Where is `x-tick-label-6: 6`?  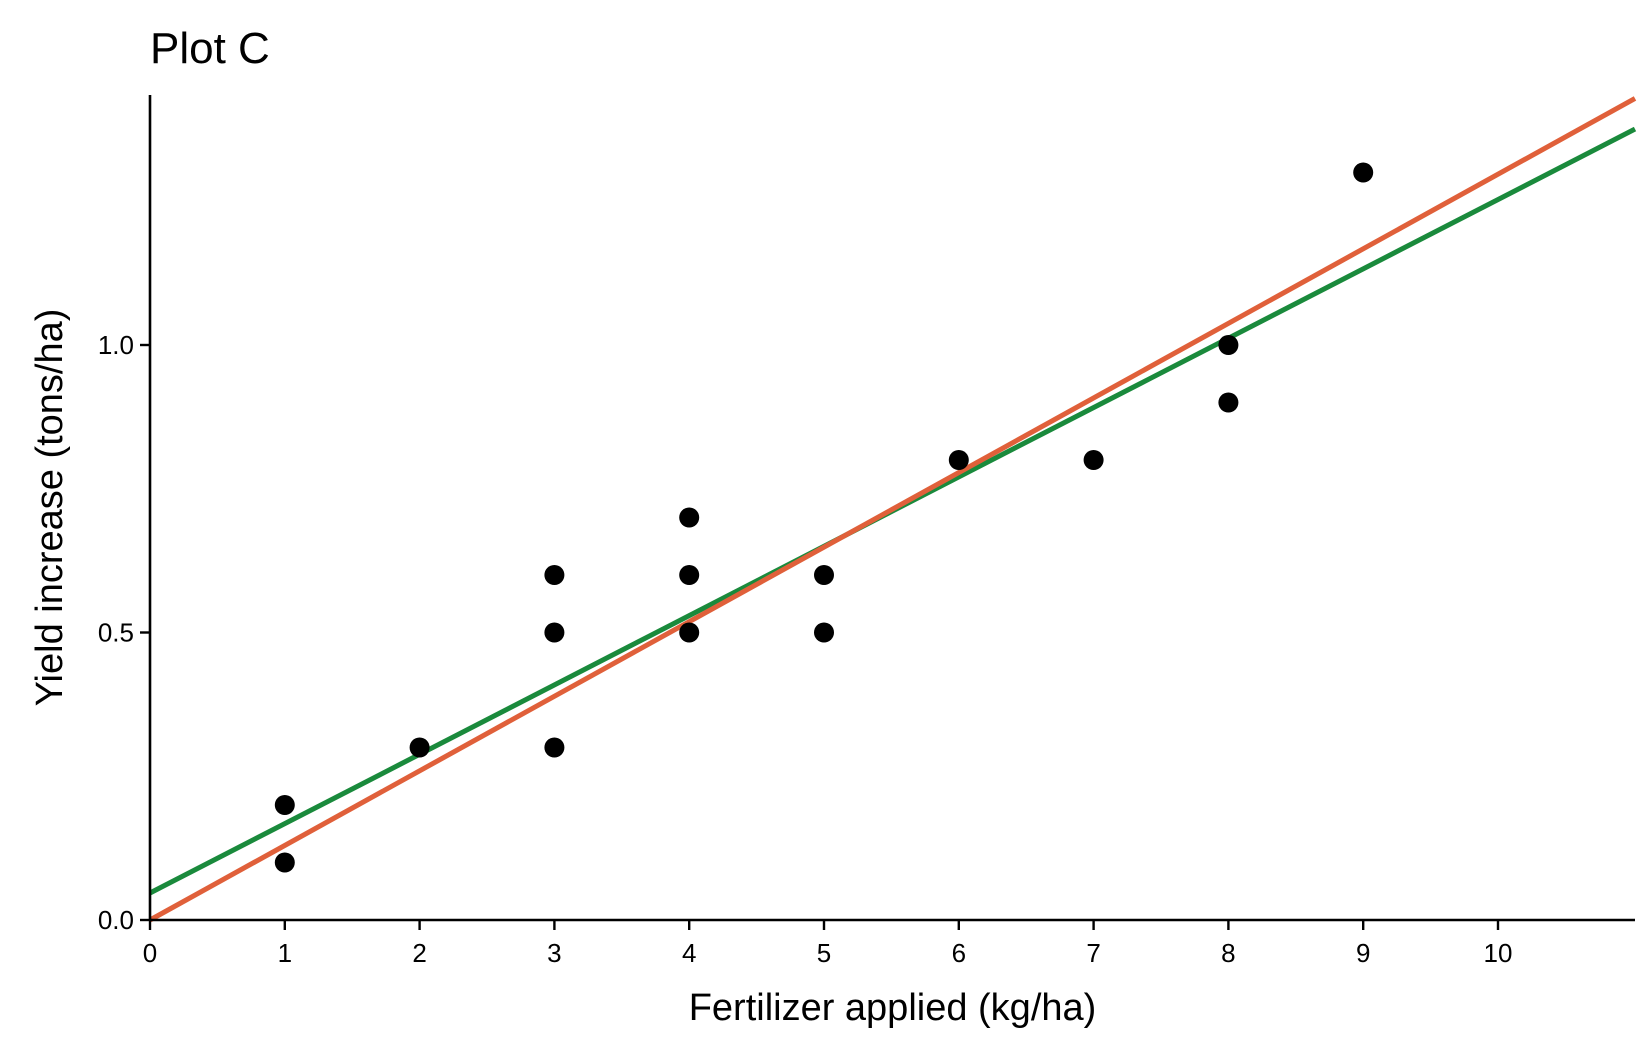
x-tick-label-6: 6 is located at coordinates (959, 953).